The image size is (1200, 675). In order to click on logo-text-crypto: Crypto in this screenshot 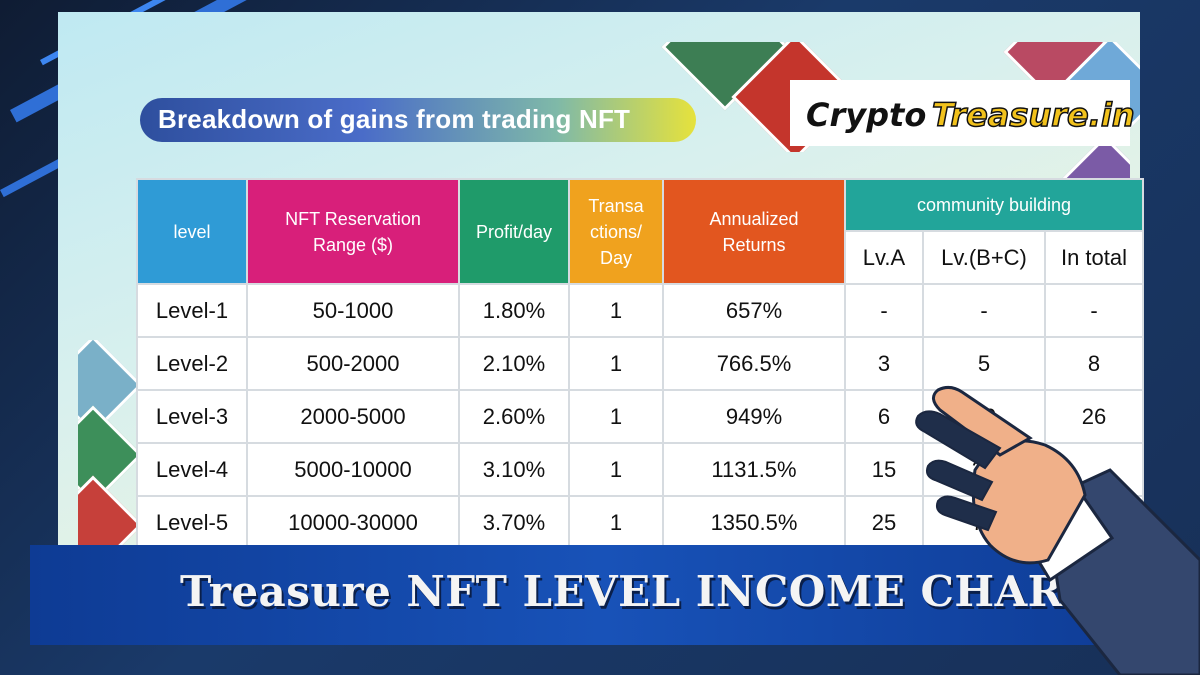, I will do `click(866, 115)`.